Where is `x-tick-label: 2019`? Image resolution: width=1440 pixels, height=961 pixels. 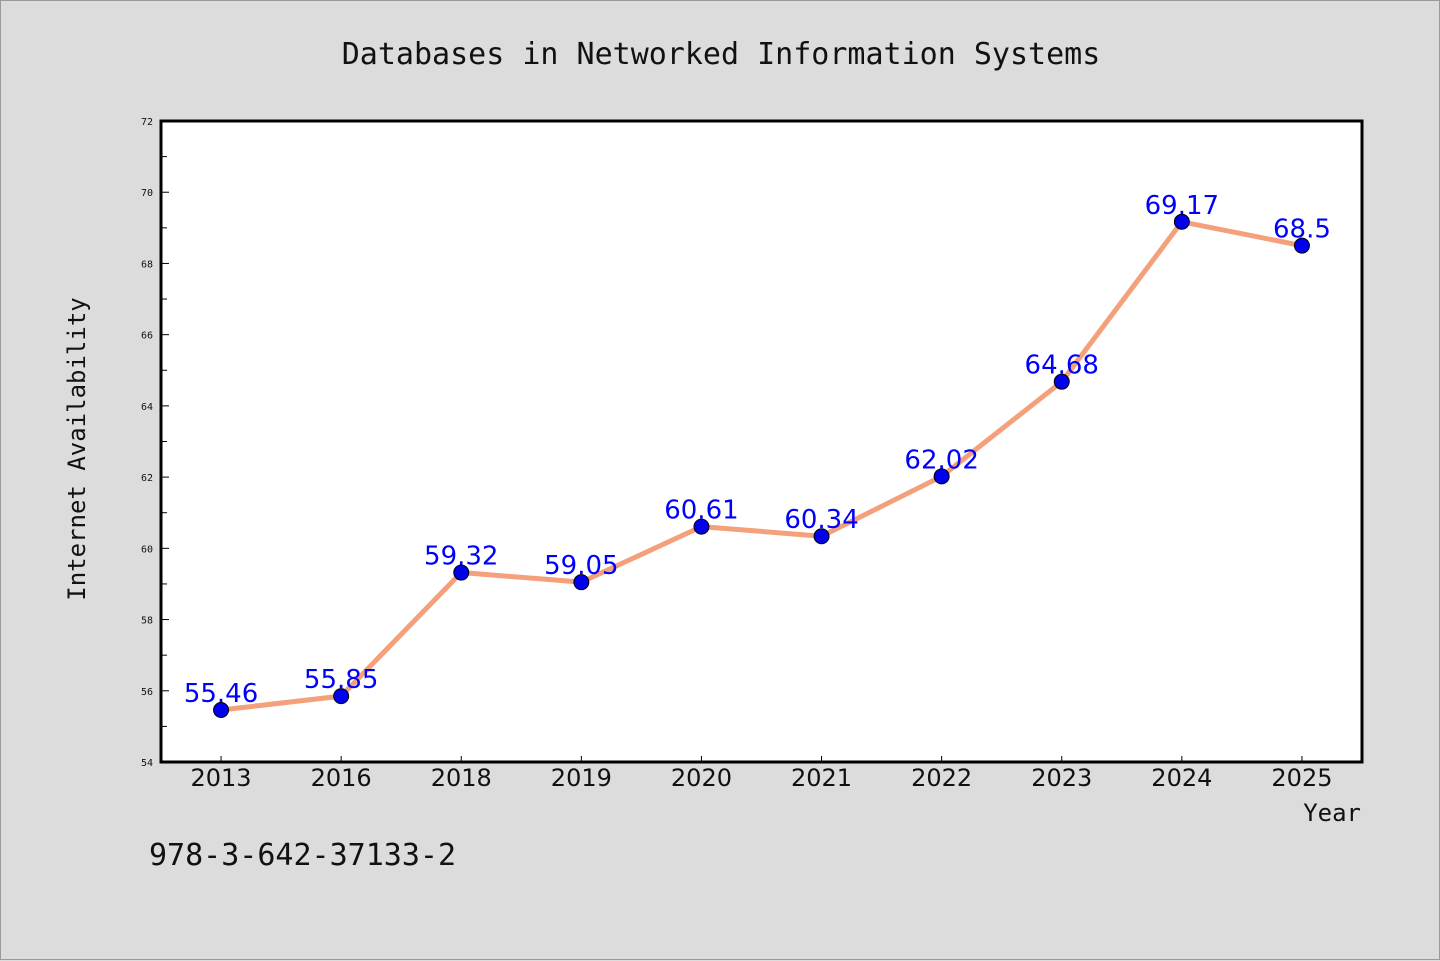
x-tick-label: 2019 is located at coordinates (581, 778).